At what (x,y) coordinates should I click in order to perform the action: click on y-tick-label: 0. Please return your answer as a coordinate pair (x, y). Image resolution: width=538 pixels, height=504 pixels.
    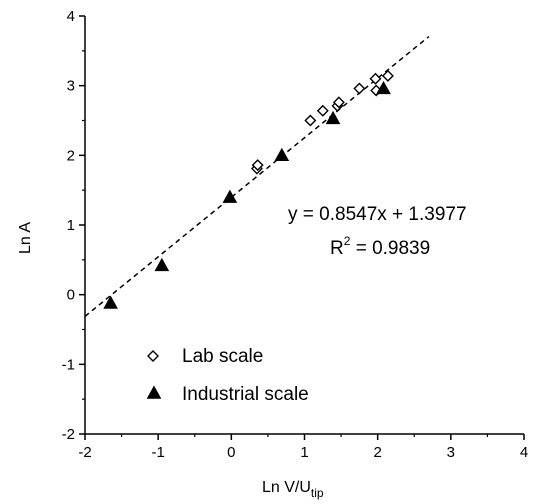
    Looking at the image, I should click on (71, 295).